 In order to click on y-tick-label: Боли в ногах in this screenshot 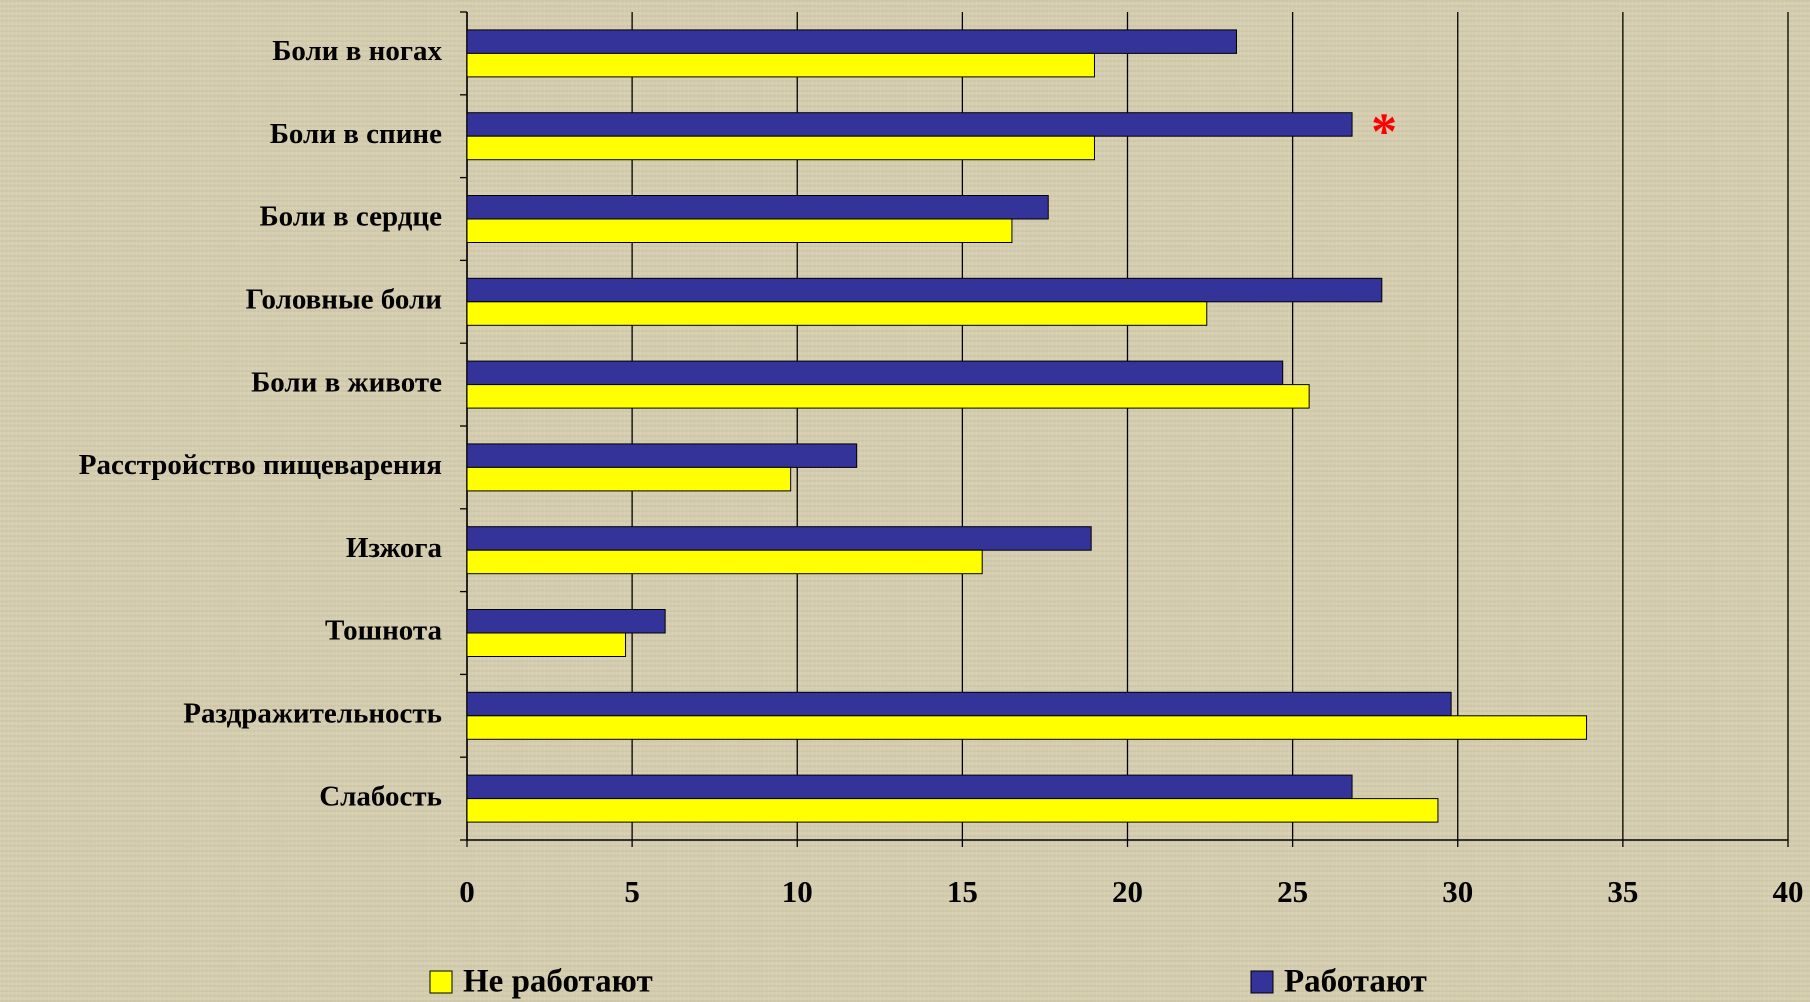, I will do `click(357, 51)`.